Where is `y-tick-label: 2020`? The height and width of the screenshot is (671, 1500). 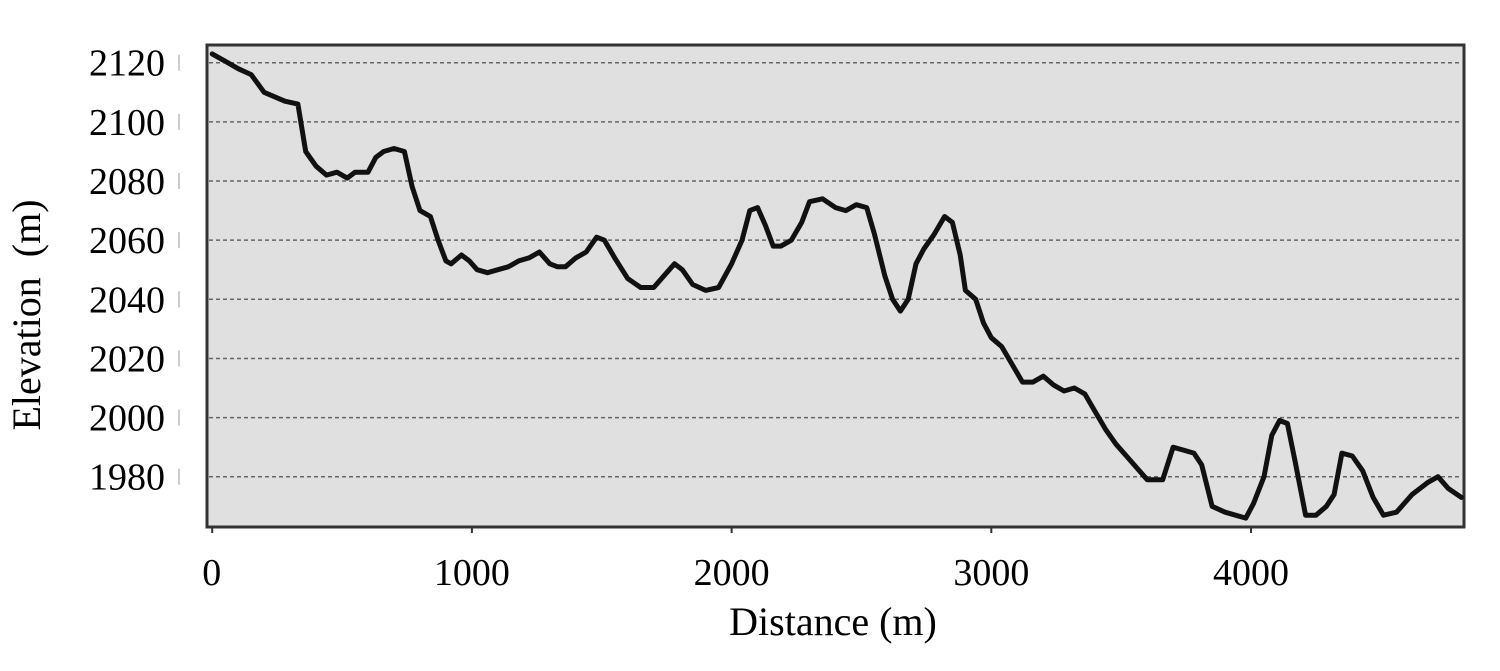 y-tick-label: 2020 is located at coordinates (127, 359).